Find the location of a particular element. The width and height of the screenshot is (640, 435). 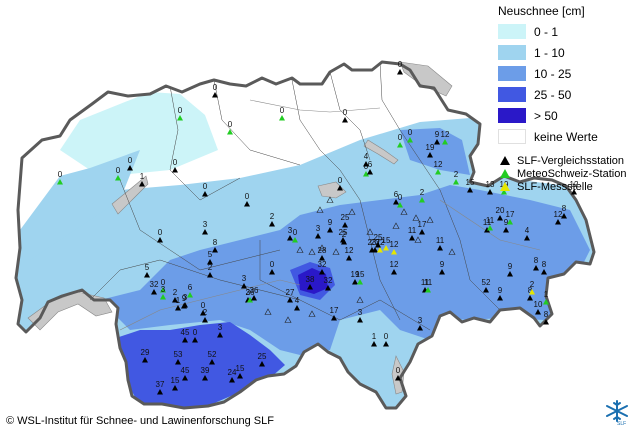

station-value: 15 is located at coordinates (470, 182).